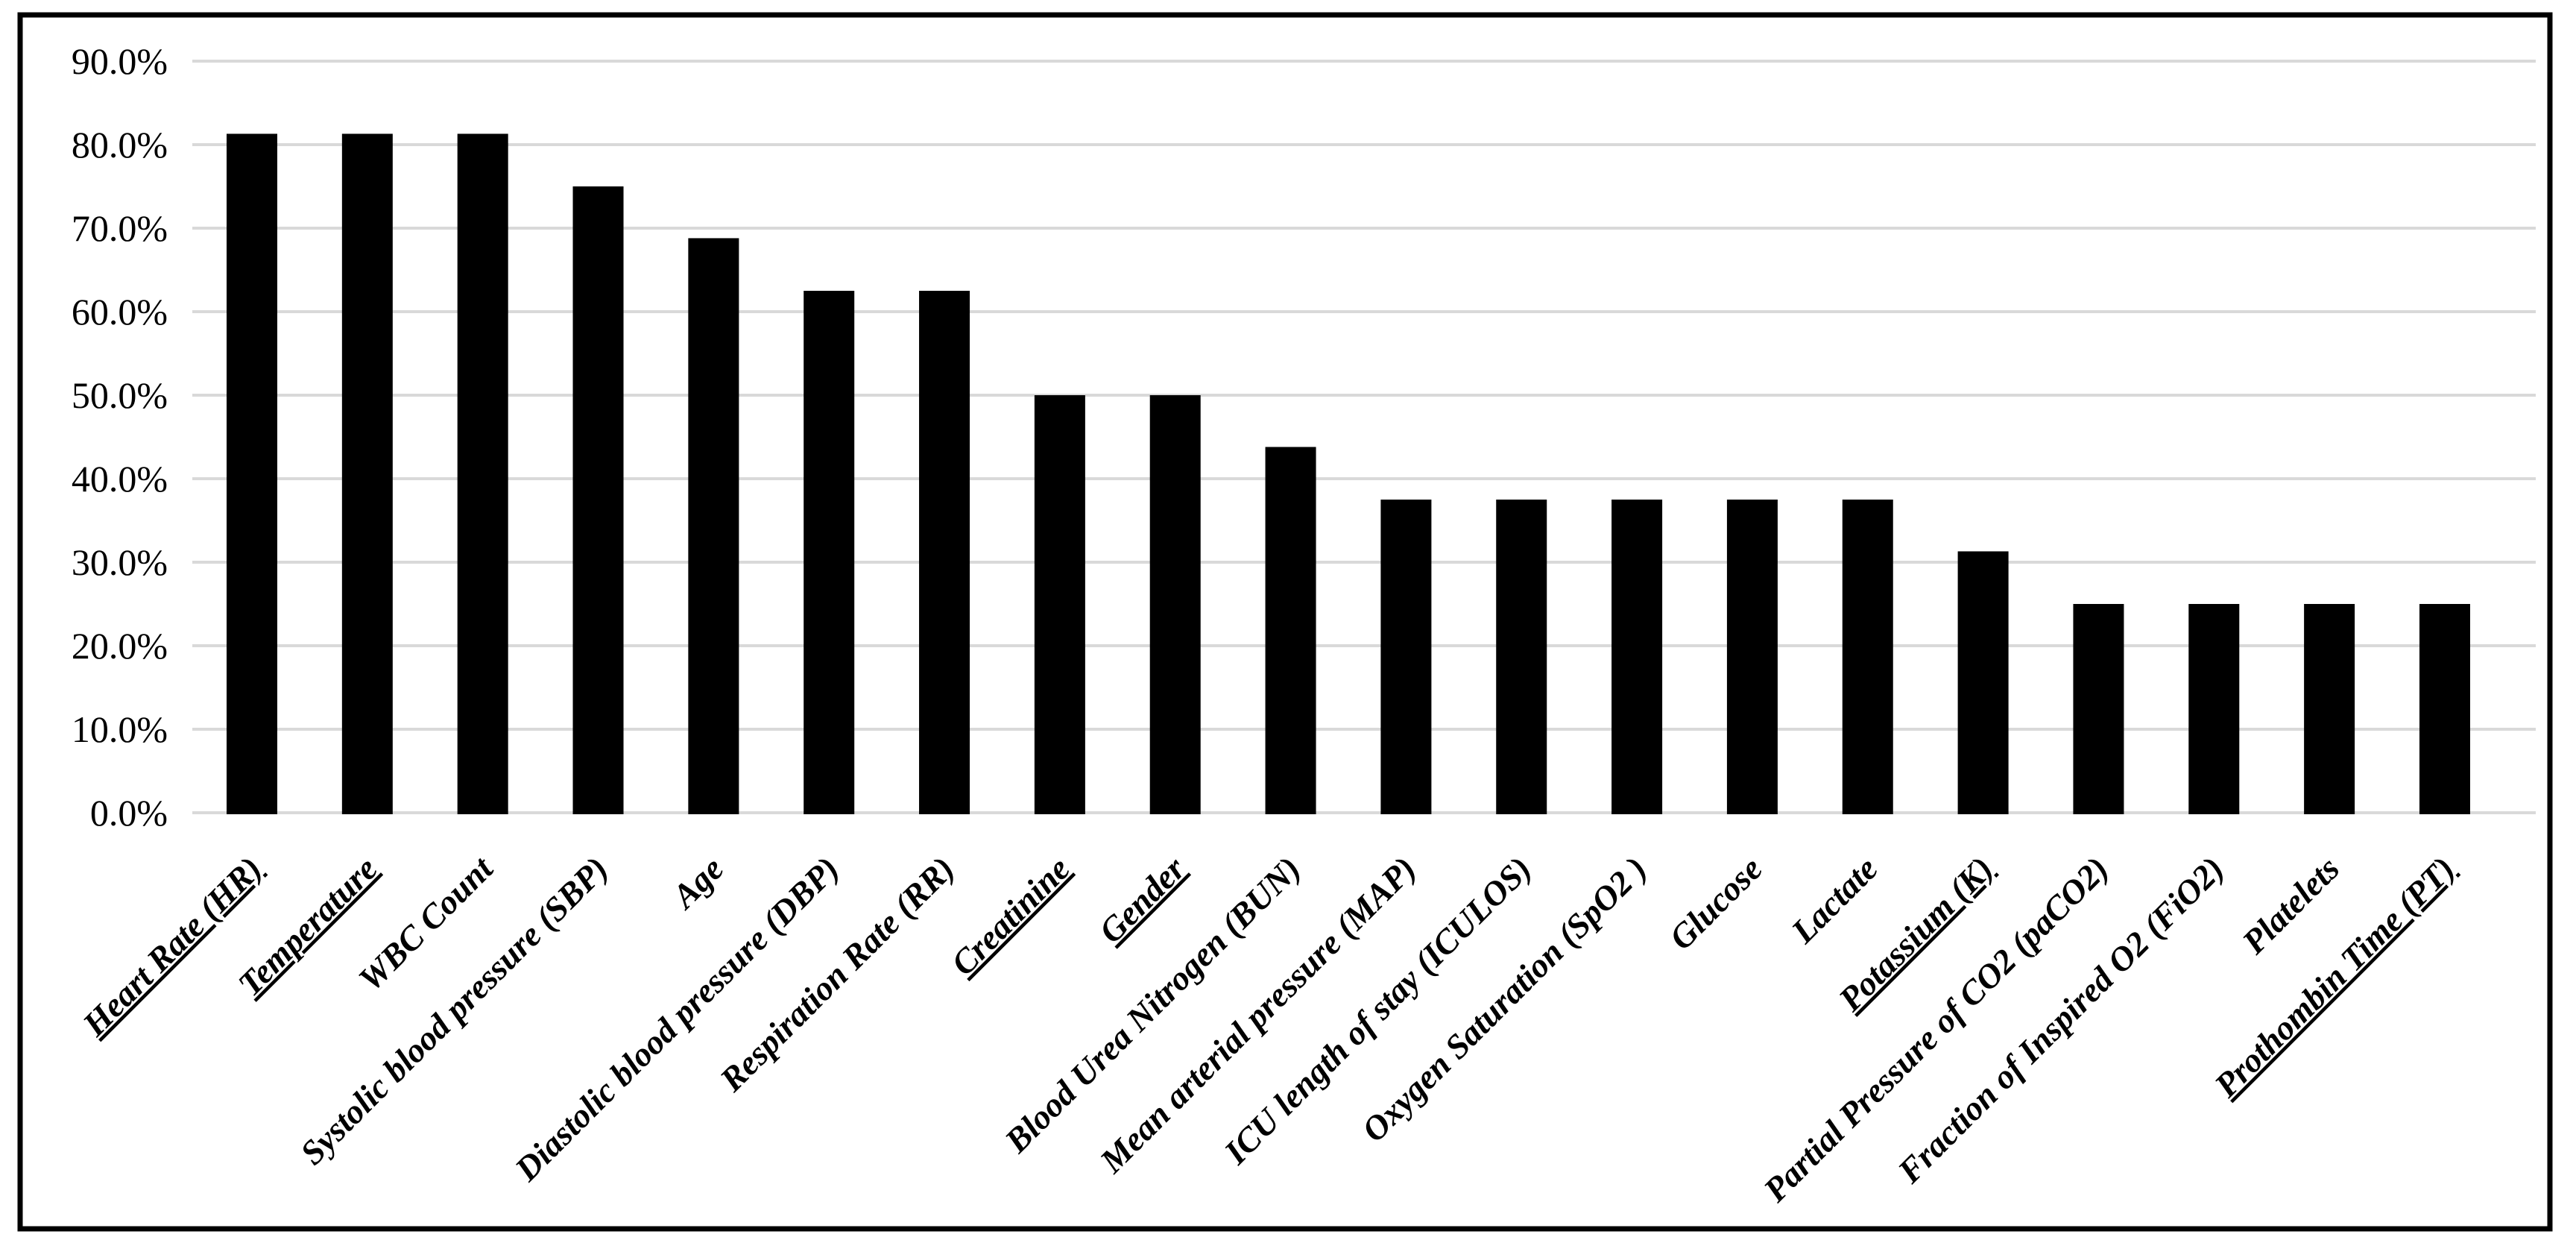  Describe the element at coordinates (120, 61) in the screenshot. I see `y-axis-tick-label: 90.0%` at that location.